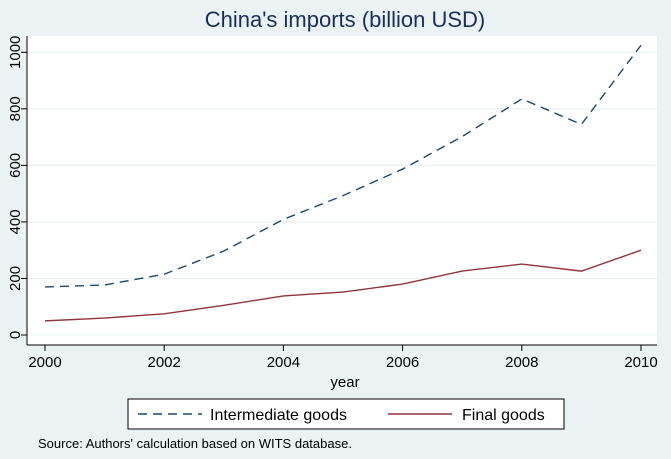 This screenshot has width=671, height=459. I want to click on chart-title: China's imports (billion USD), so click(345, 19).